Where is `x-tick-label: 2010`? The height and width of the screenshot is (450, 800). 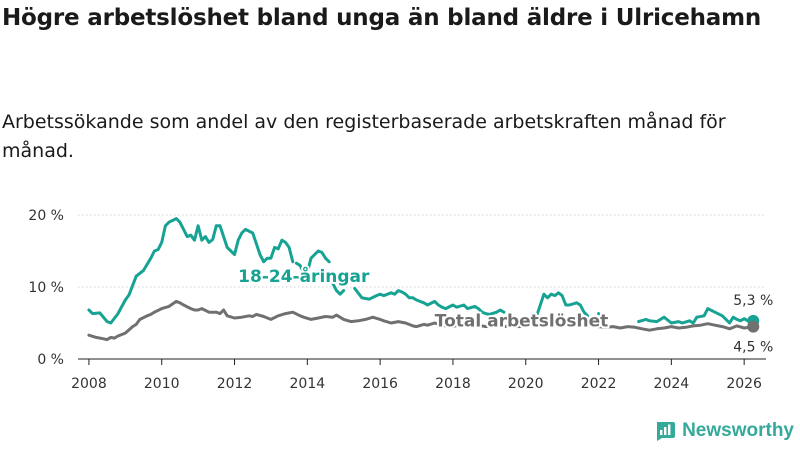 x-tick-label: 2010 is located at coordinates (162, 384).